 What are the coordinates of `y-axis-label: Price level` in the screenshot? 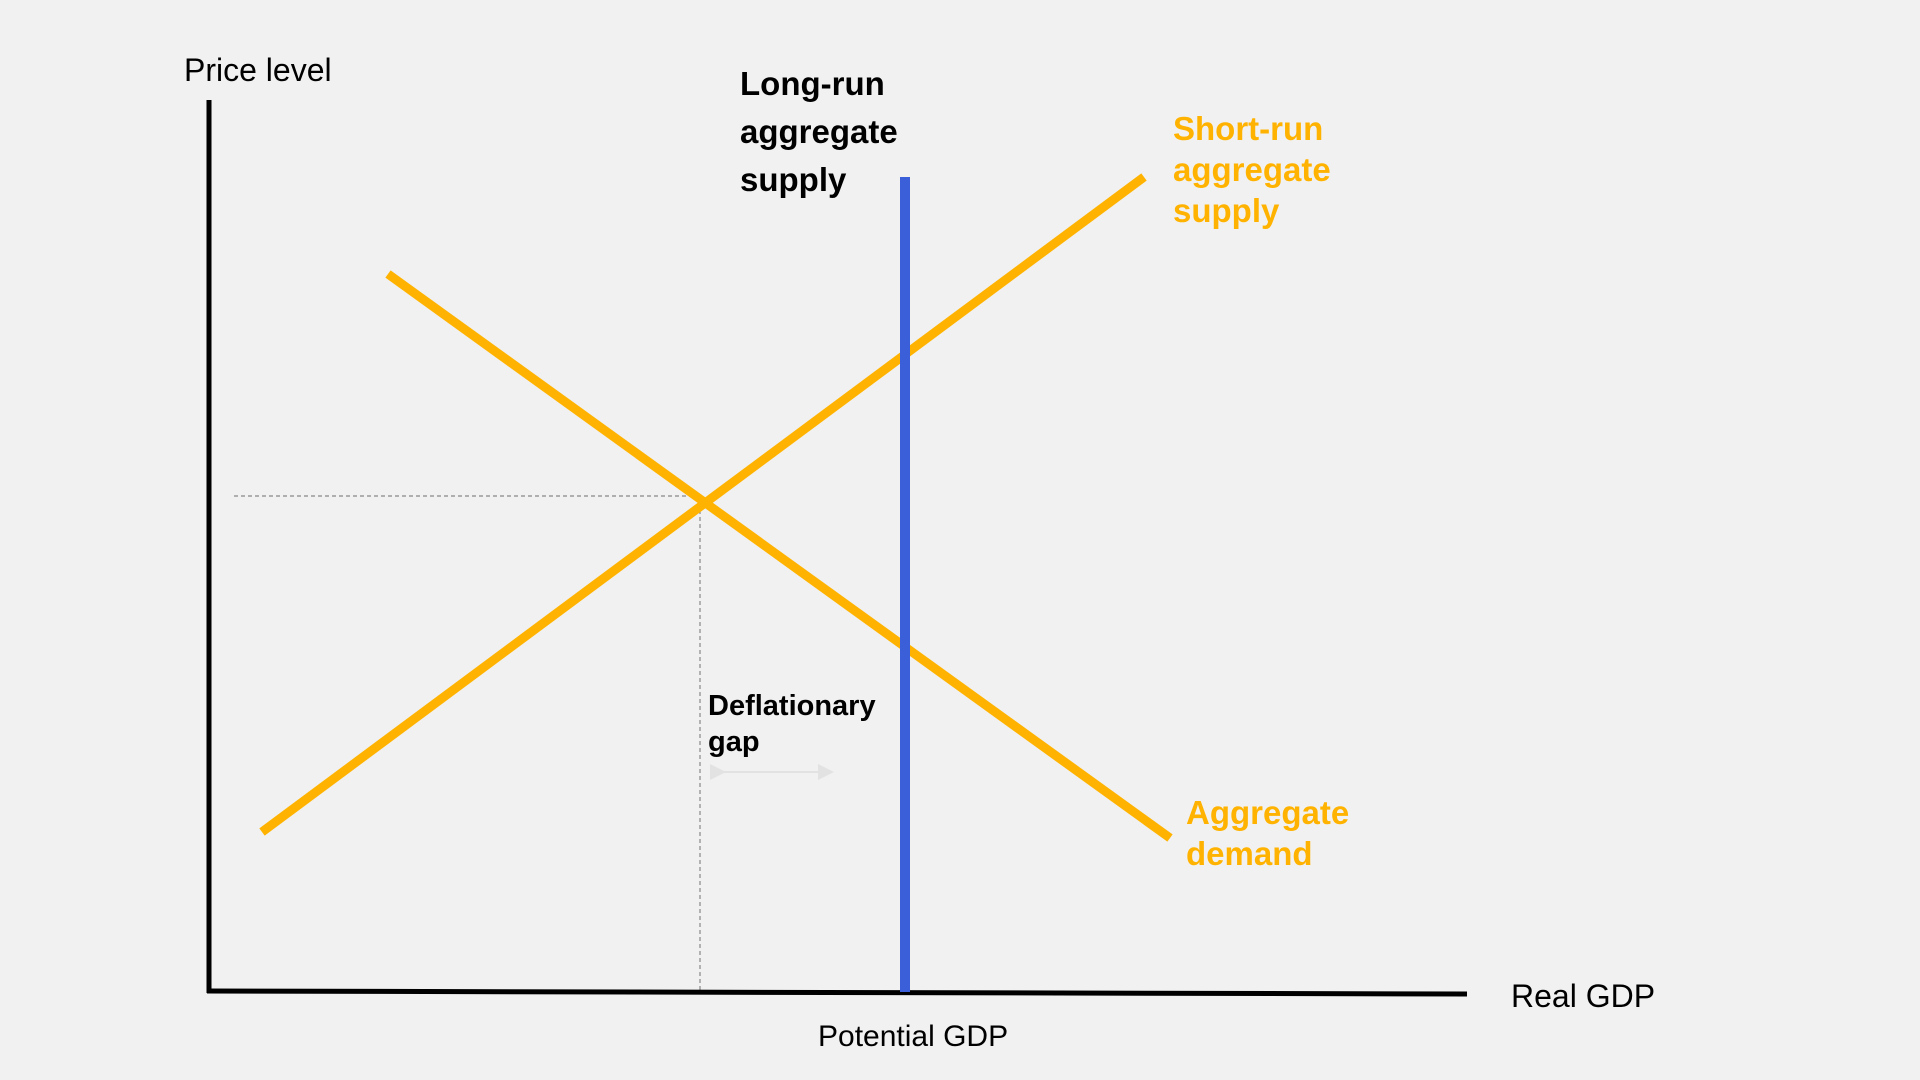 It's located at (258, 70).